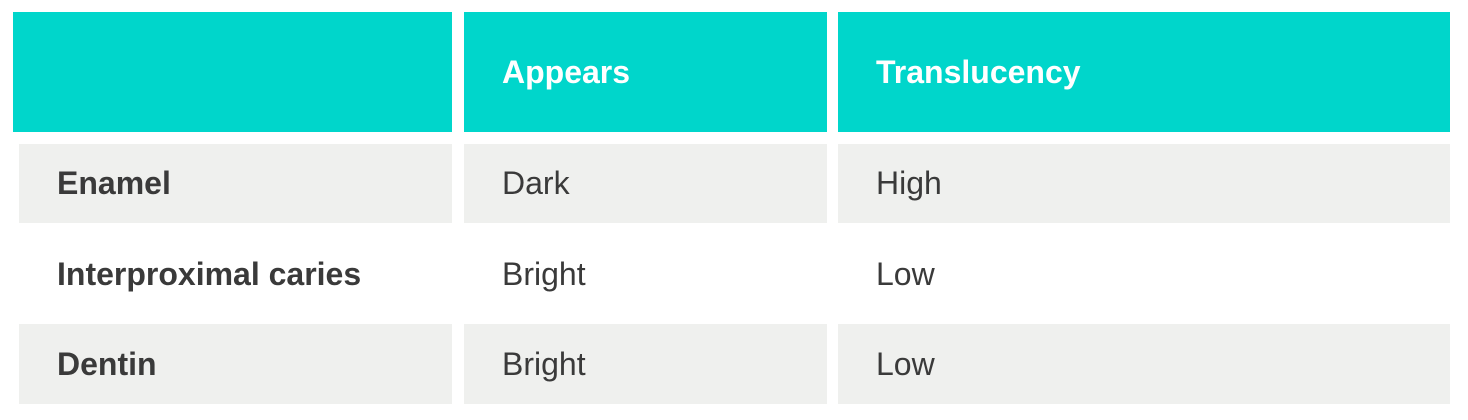 The image size is (1468, 420). I want to click on cell-interproximal-caries-appears: Bright, so click(645, 274).